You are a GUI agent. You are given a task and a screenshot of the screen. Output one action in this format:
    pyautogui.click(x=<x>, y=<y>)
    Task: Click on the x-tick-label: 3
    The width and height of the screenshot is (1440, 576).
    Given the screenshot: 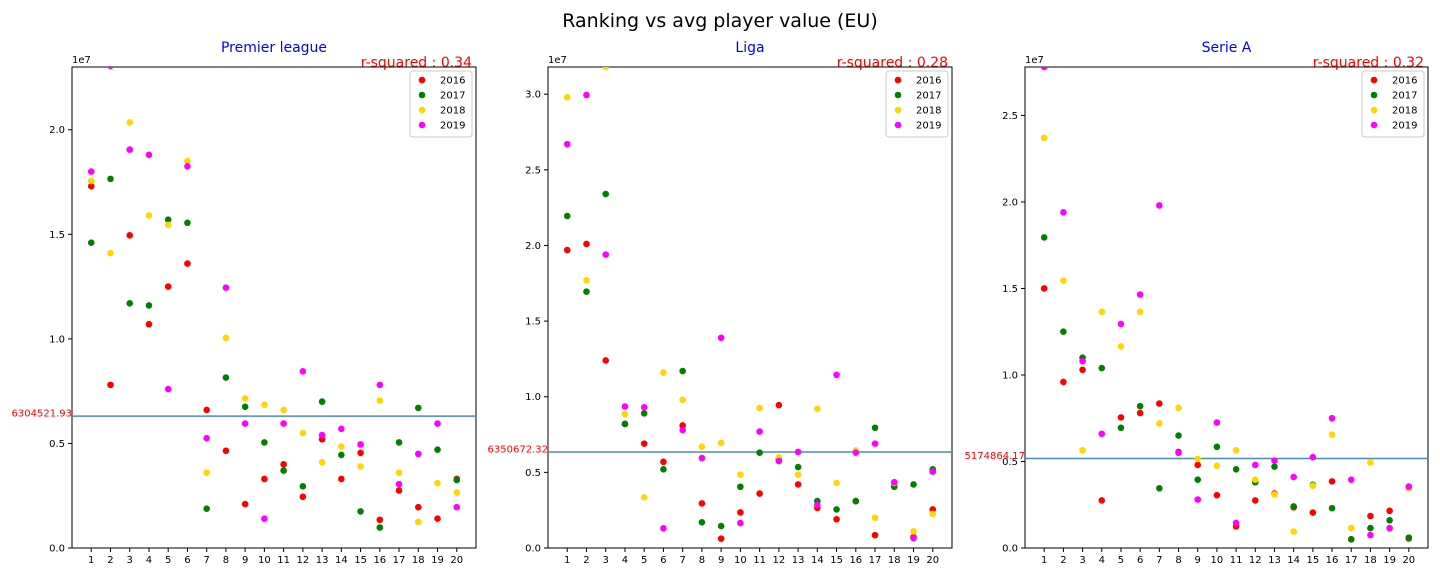 What is the action you would take?
    pyautogui.click(x=130, y=560)
    